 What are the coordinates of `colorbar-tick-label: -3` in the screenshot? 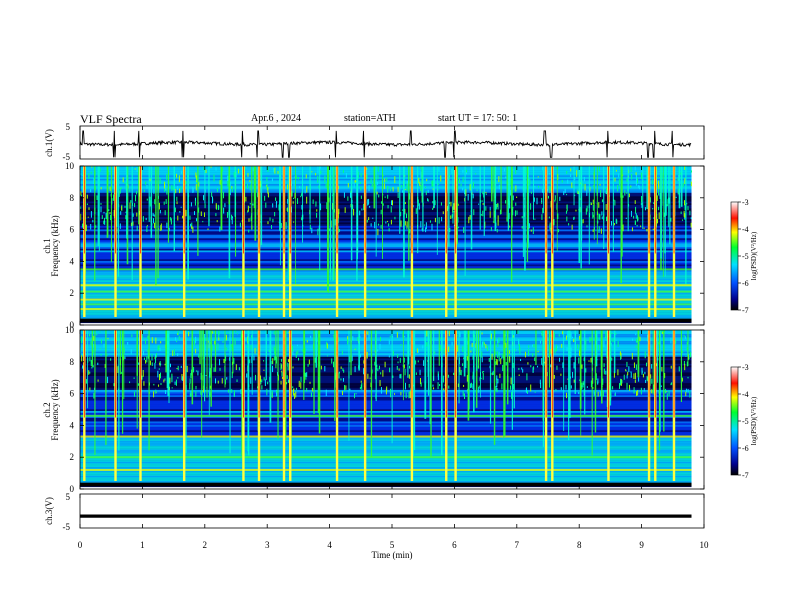 It's located at (745, 202).